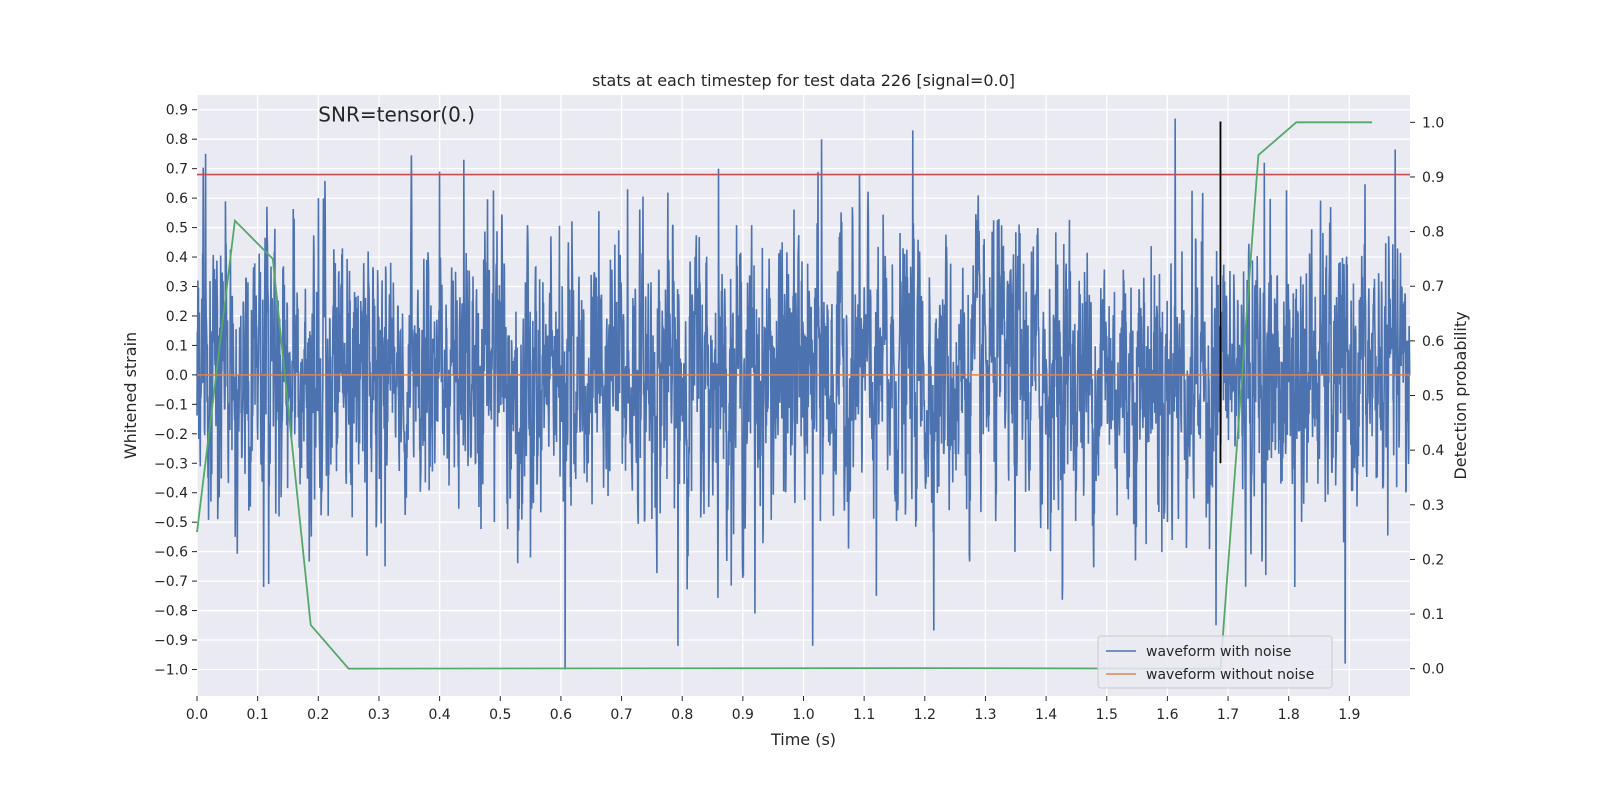  What do you see at coordinates (177, 287) in the screenshot?
I see `y-tick-label: 0.3` at bounding box center [177, 287].